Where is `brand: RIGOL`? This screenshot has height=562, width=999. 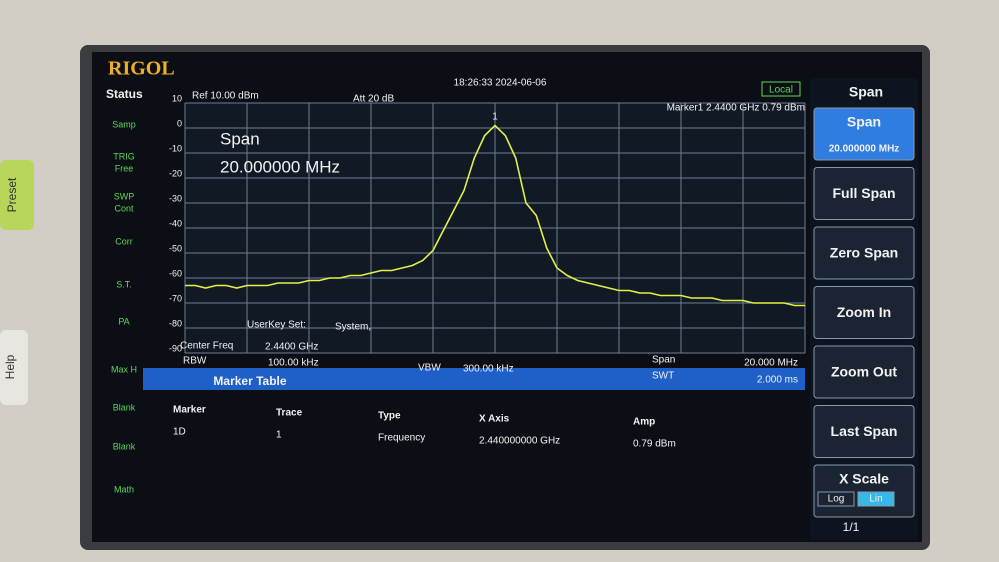 brand: RIGOL is located at coordinates (141, 69).